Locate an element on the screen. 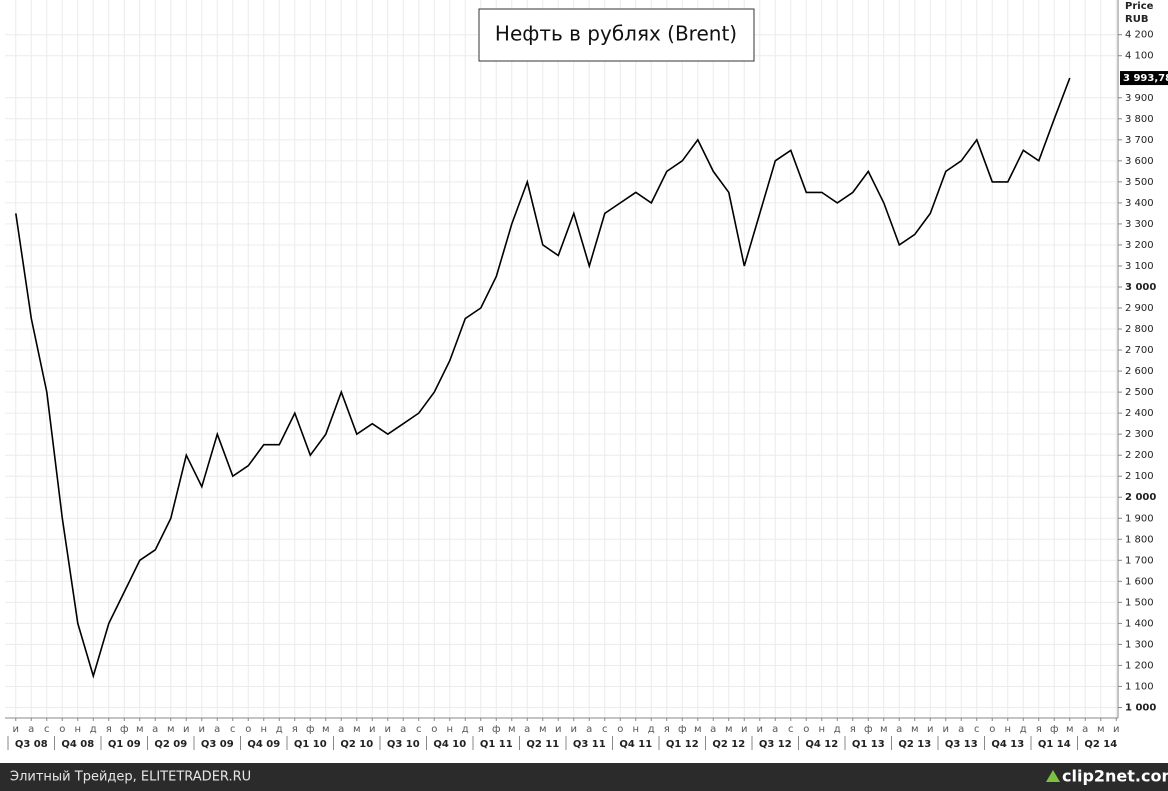 The height and width of the screenshot is (791, 1168). quarter-label: Q1 09 is located at coordinates (124, 744).